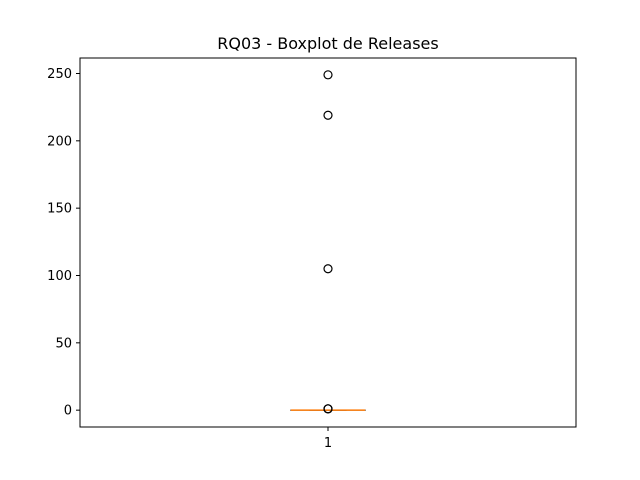  Describe the element at coordinates (328, 443) in the screenshot. I see `x-tick-label: 1` at that location.